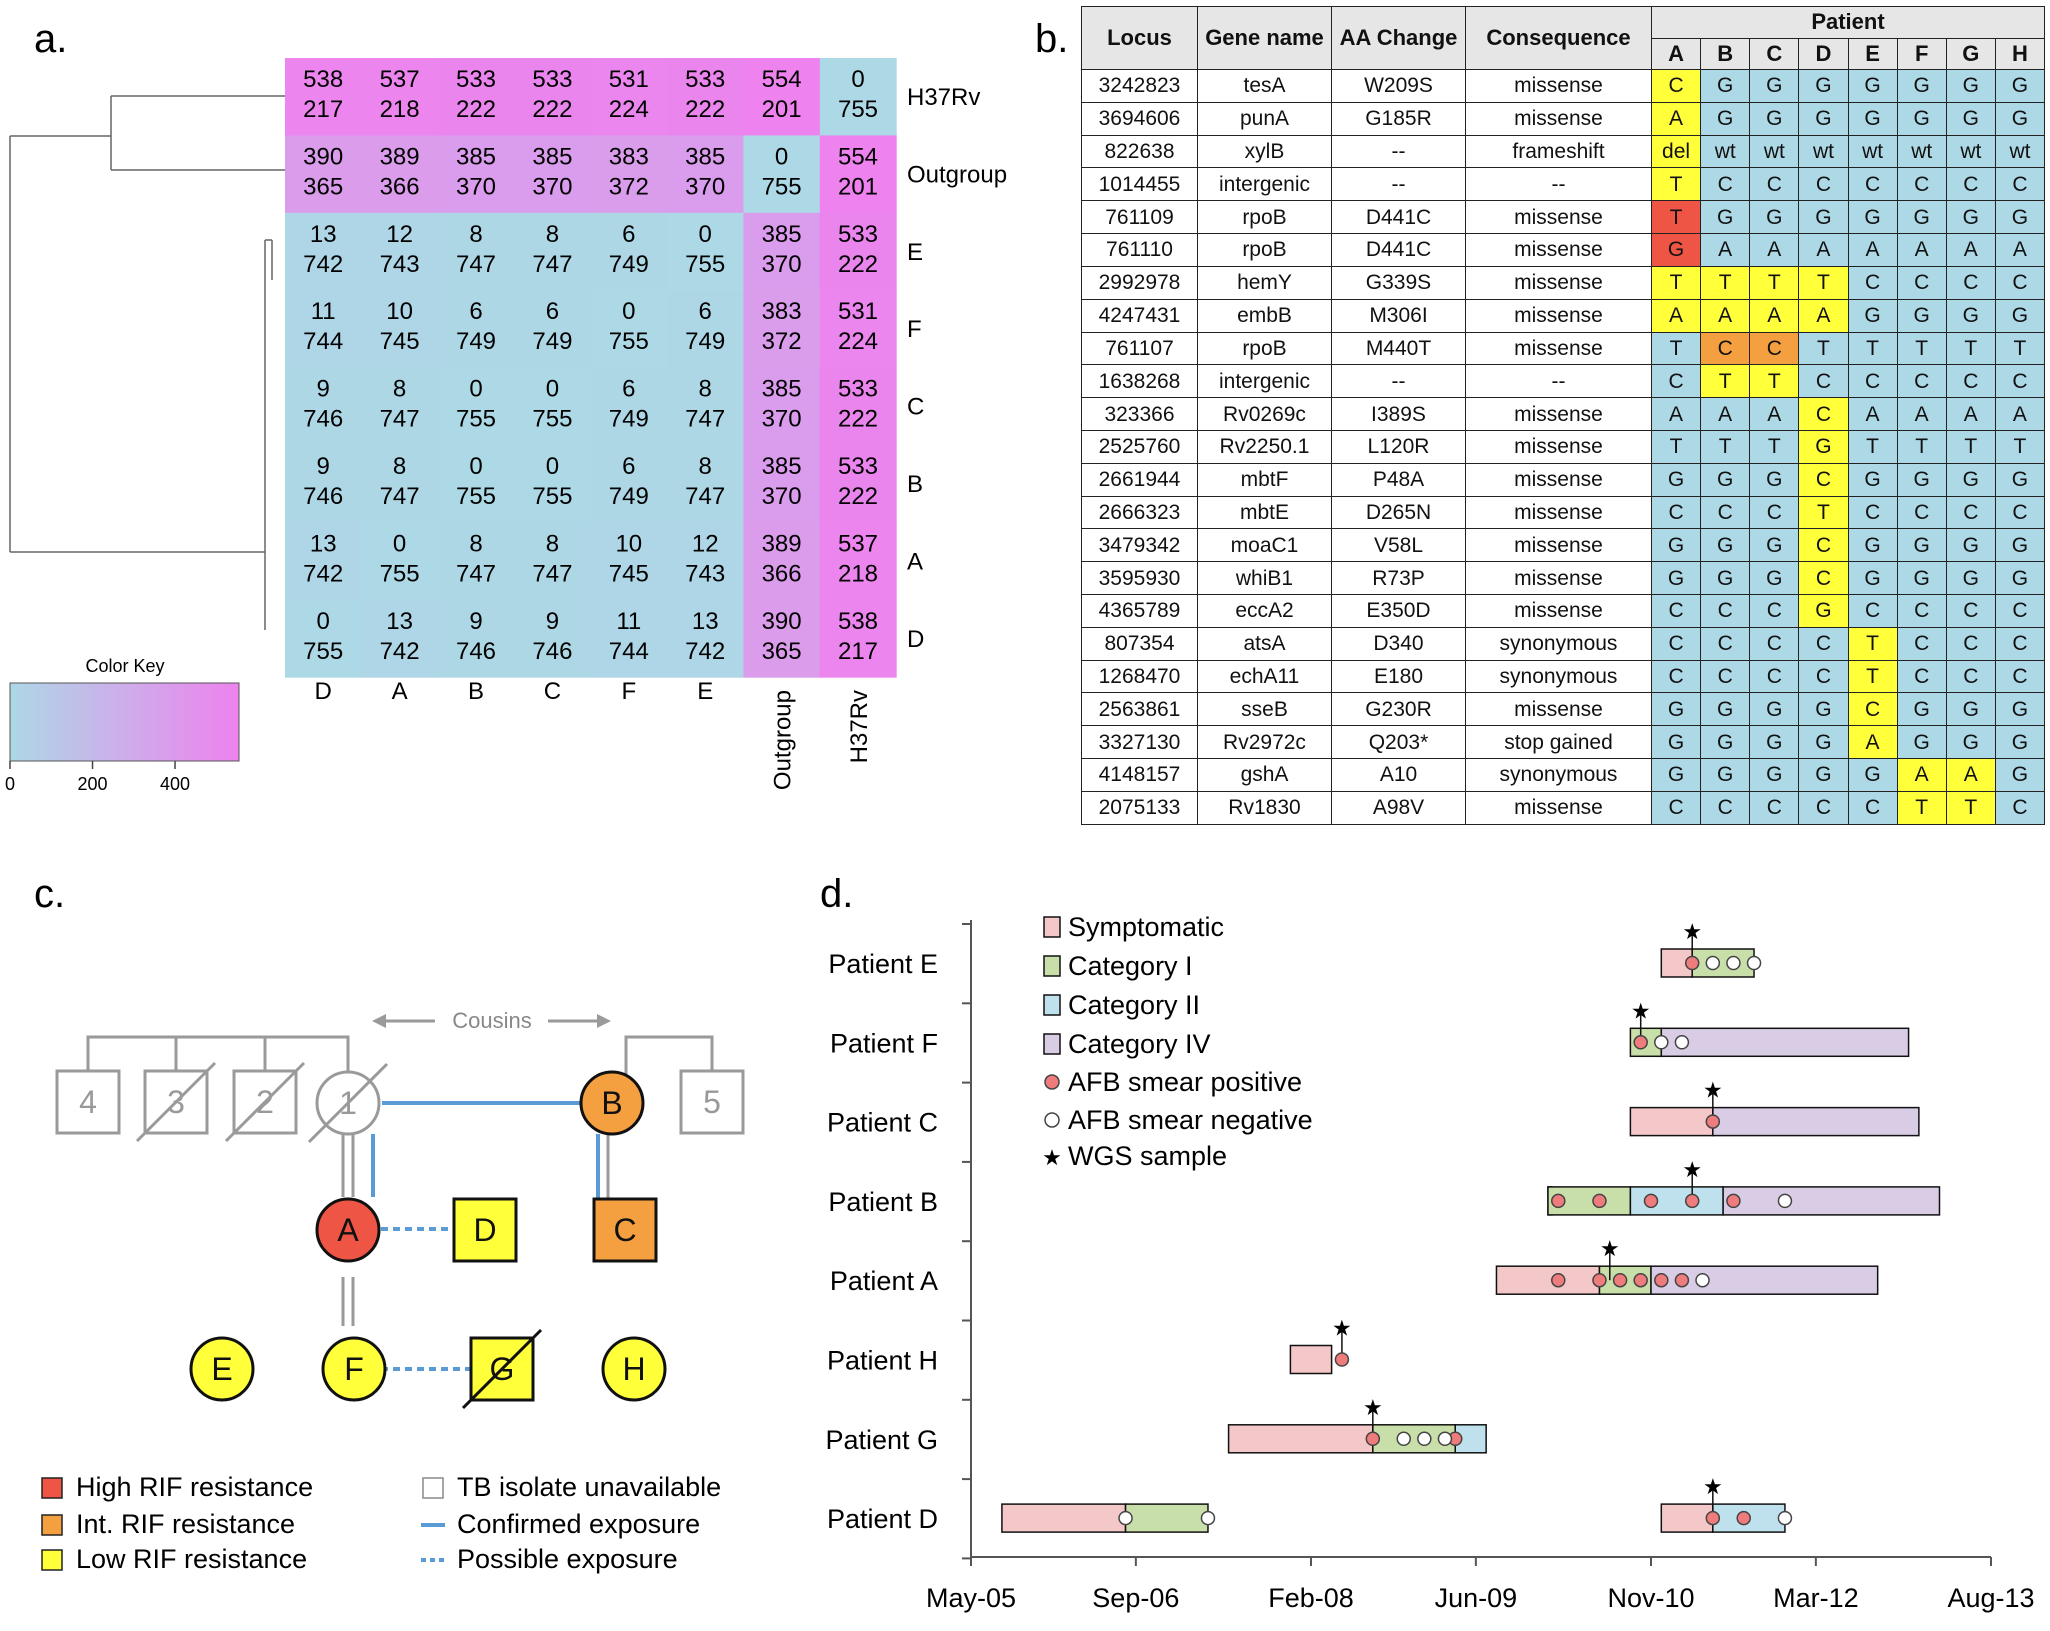  What do you see at coordinates (1563, 315) in the screenshot?
I see `table-row: 4247431 embB M306I missense A A A A G G G G` at bounding box center [1563, 315].